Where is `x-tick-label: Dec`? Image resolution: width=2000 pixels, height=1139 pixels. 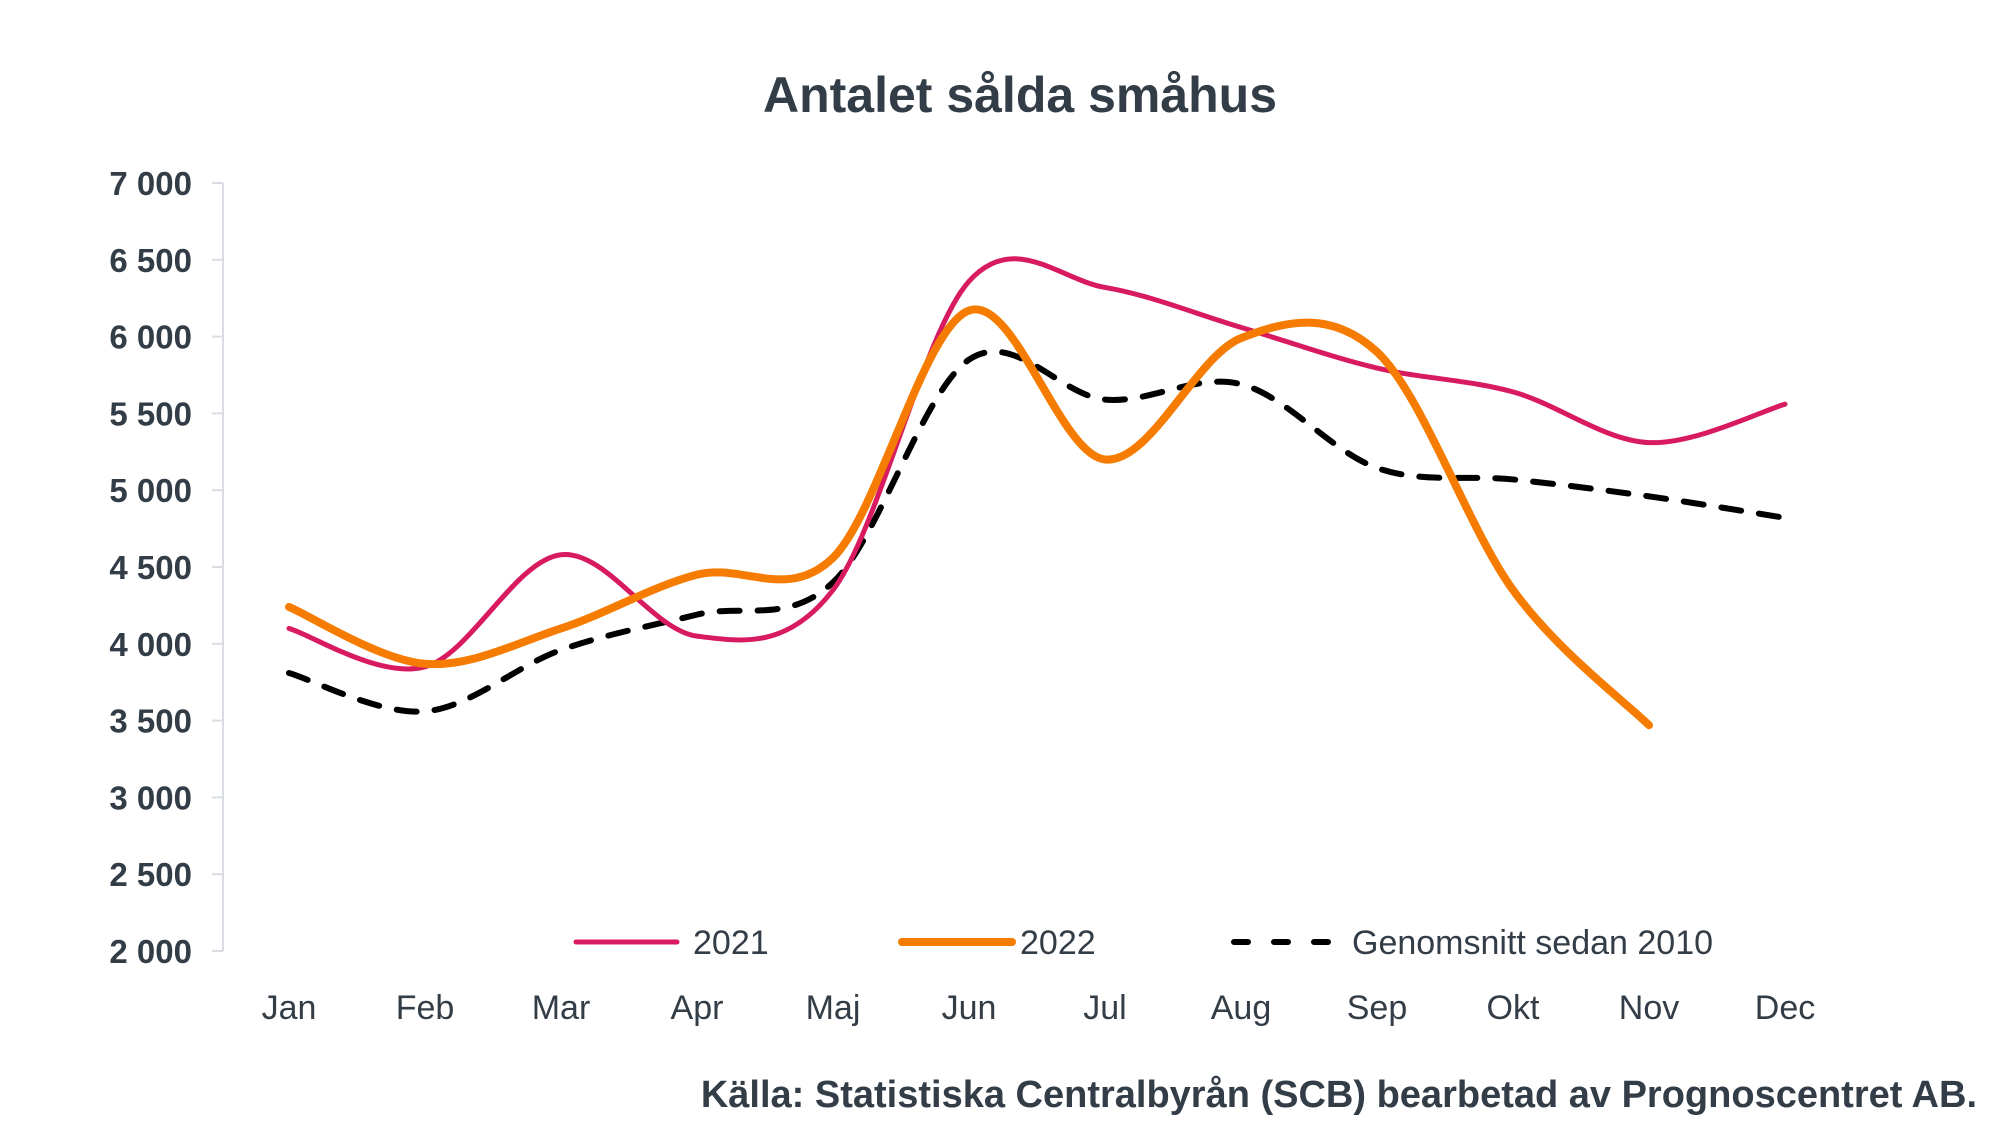
x-tick-label: Dec is located at coordinates (1785, 1008).